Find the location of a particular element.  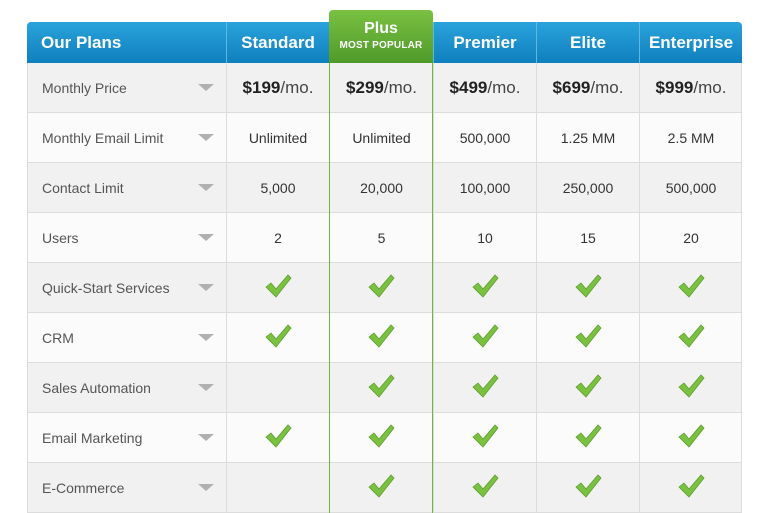

cell-value: 5 is located at coordinates (381, 237).